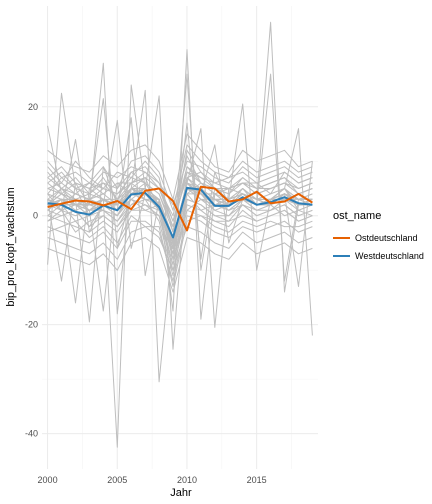 The image size is (432, 504). I want to click on y-axis-title: bip_pro_kopf_wachstum, so click(11, 246).